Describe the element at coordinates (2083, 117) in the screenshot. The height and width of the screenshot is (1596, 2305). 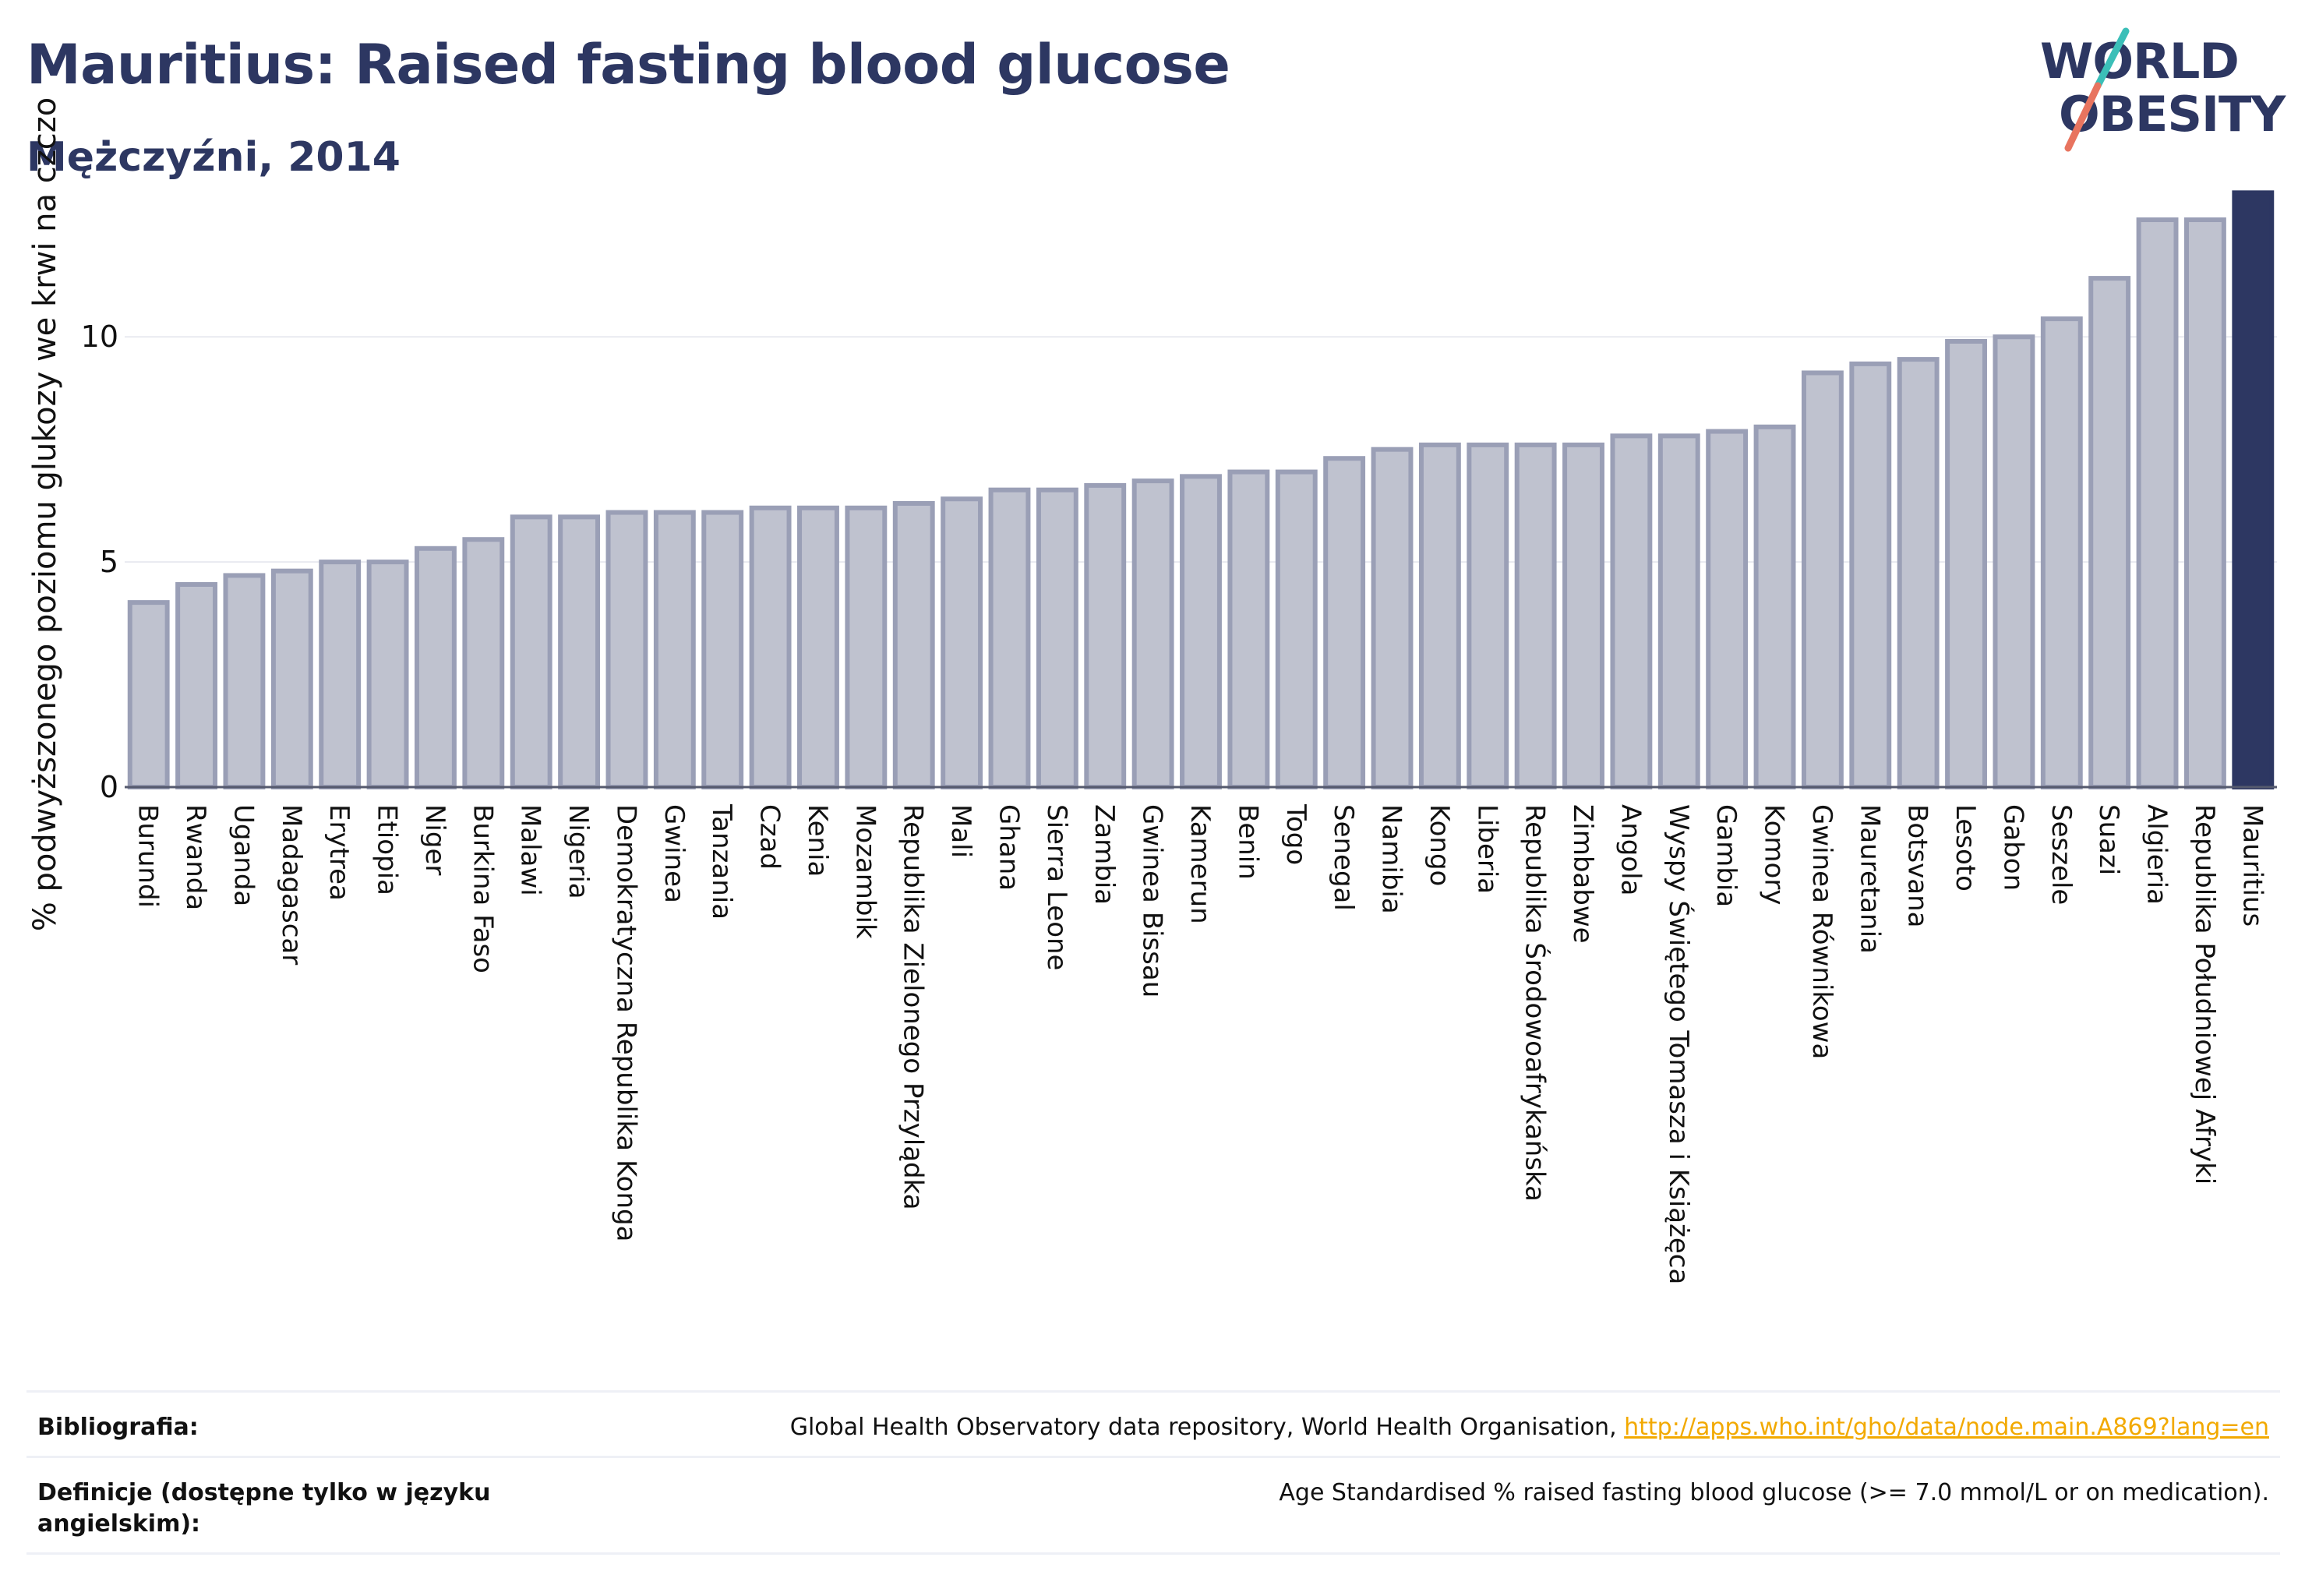
I see `logo-slash-coral` at that location.